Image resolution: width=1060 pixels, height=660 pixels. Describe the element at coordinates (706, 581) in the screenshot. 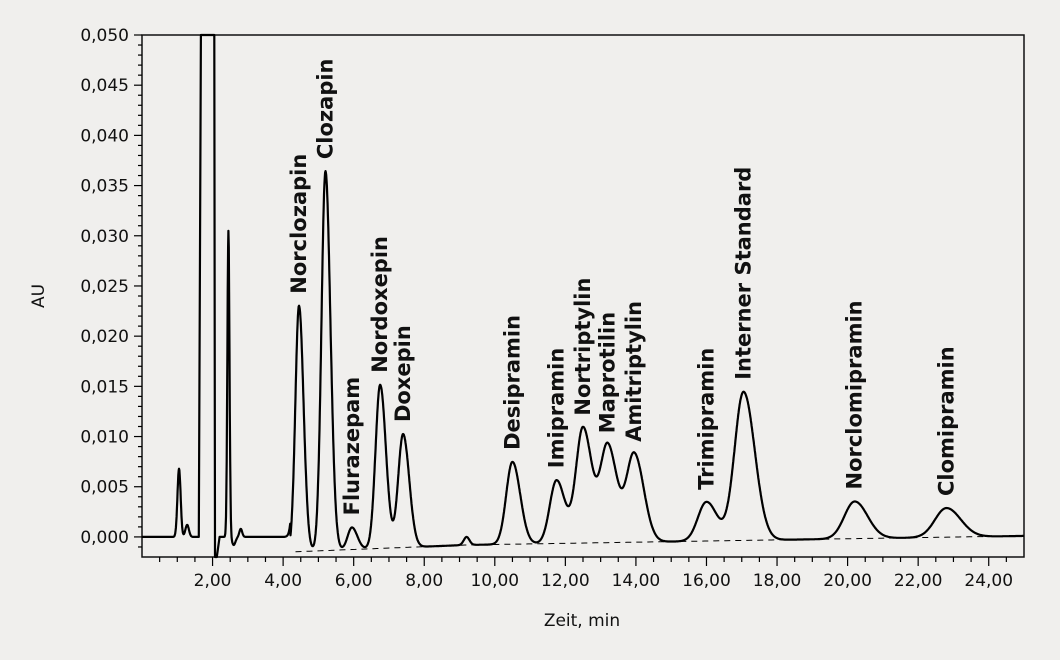

I see `x-tick-label: 16,00` at that location.